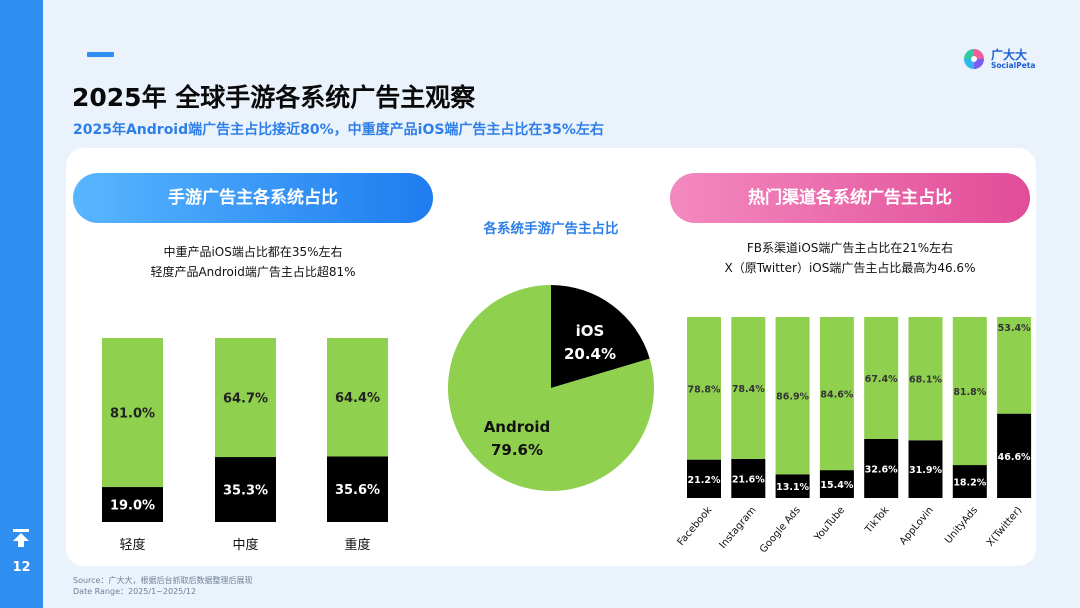 The image size is (1080, 608). I want to click on page-title: 2025年 全球手游各系统广告主观察, so click(274, 97).